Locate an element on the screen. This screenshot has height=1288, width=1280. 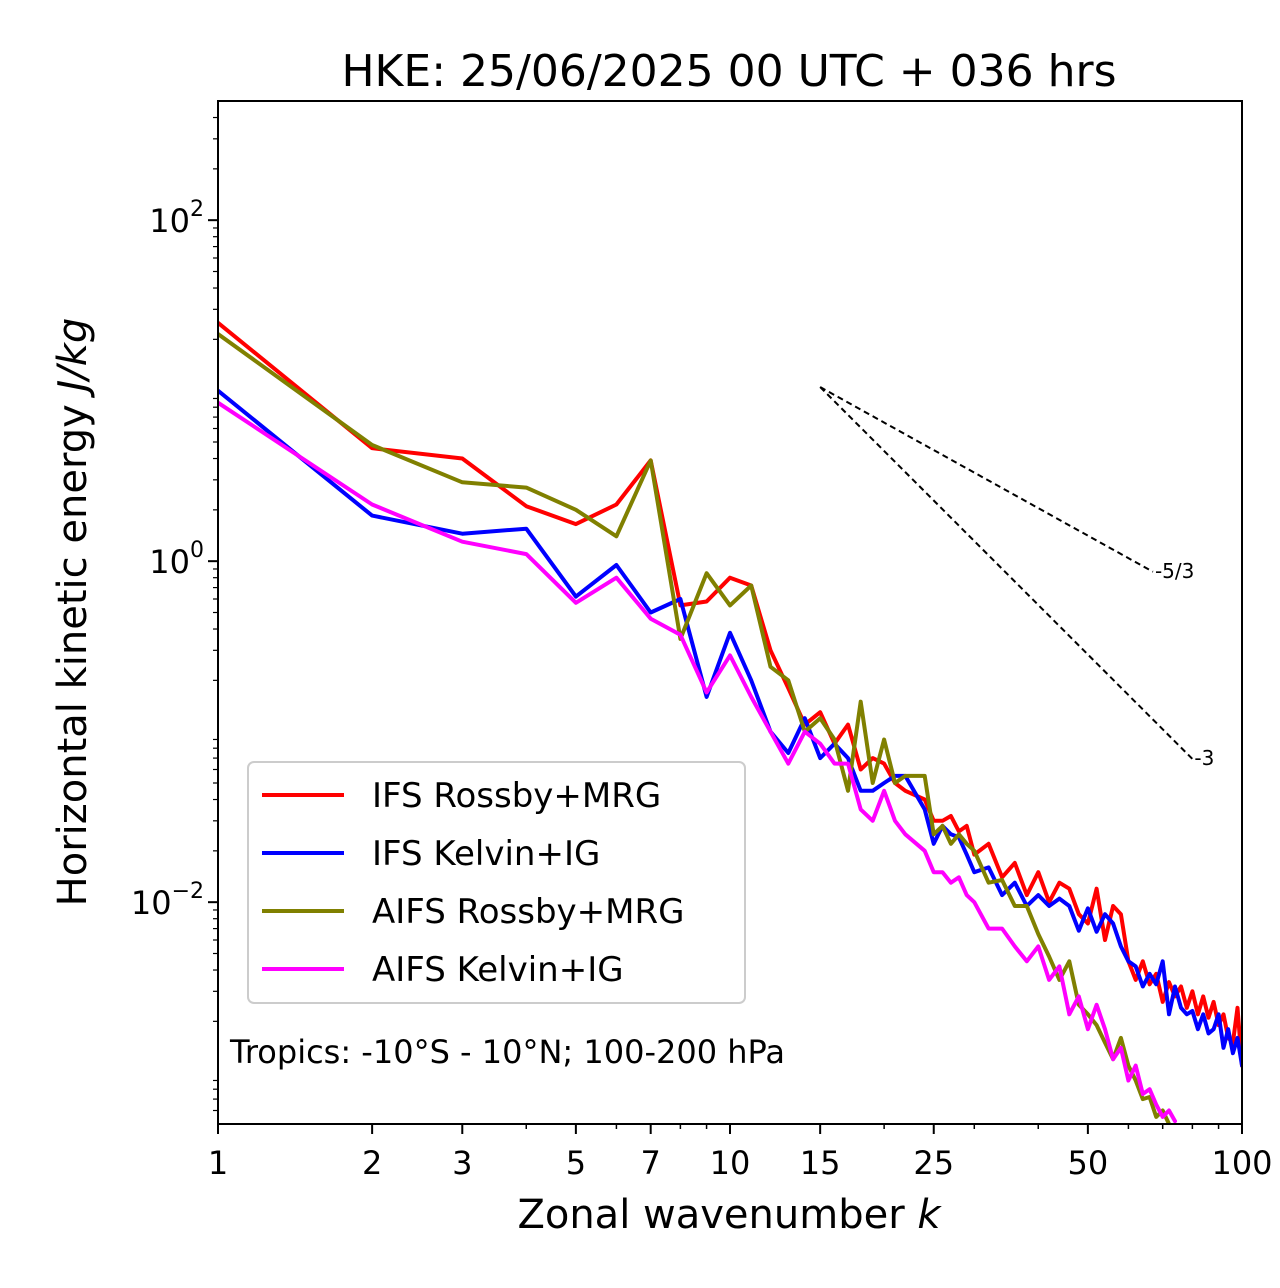
legend-label: AIFS Rossby+MRG is located at coordinates (528, 912).